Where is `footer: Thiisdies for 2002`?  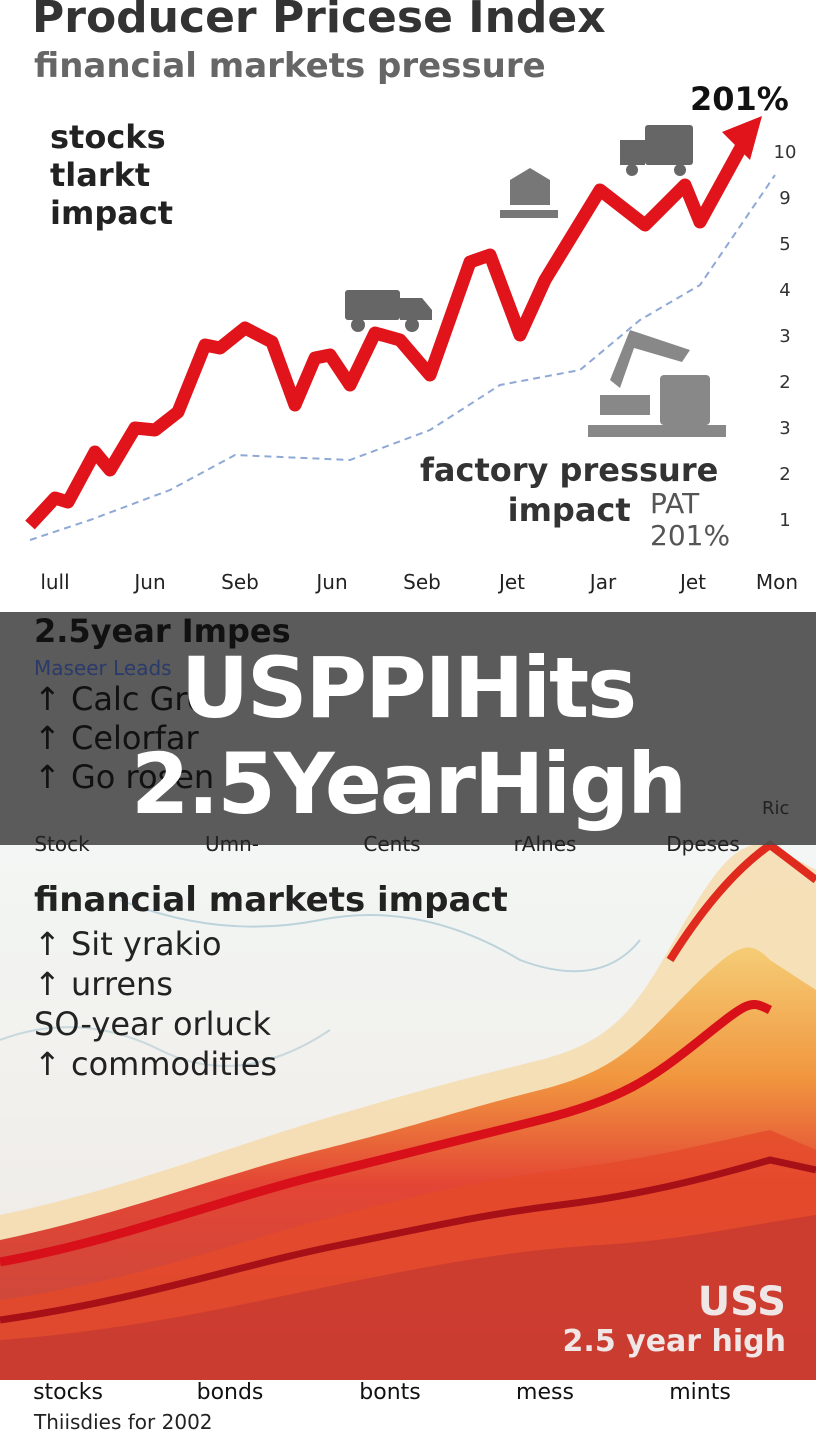
footer: Thiisdies for 2002 is located at coordinates (123, 1422).